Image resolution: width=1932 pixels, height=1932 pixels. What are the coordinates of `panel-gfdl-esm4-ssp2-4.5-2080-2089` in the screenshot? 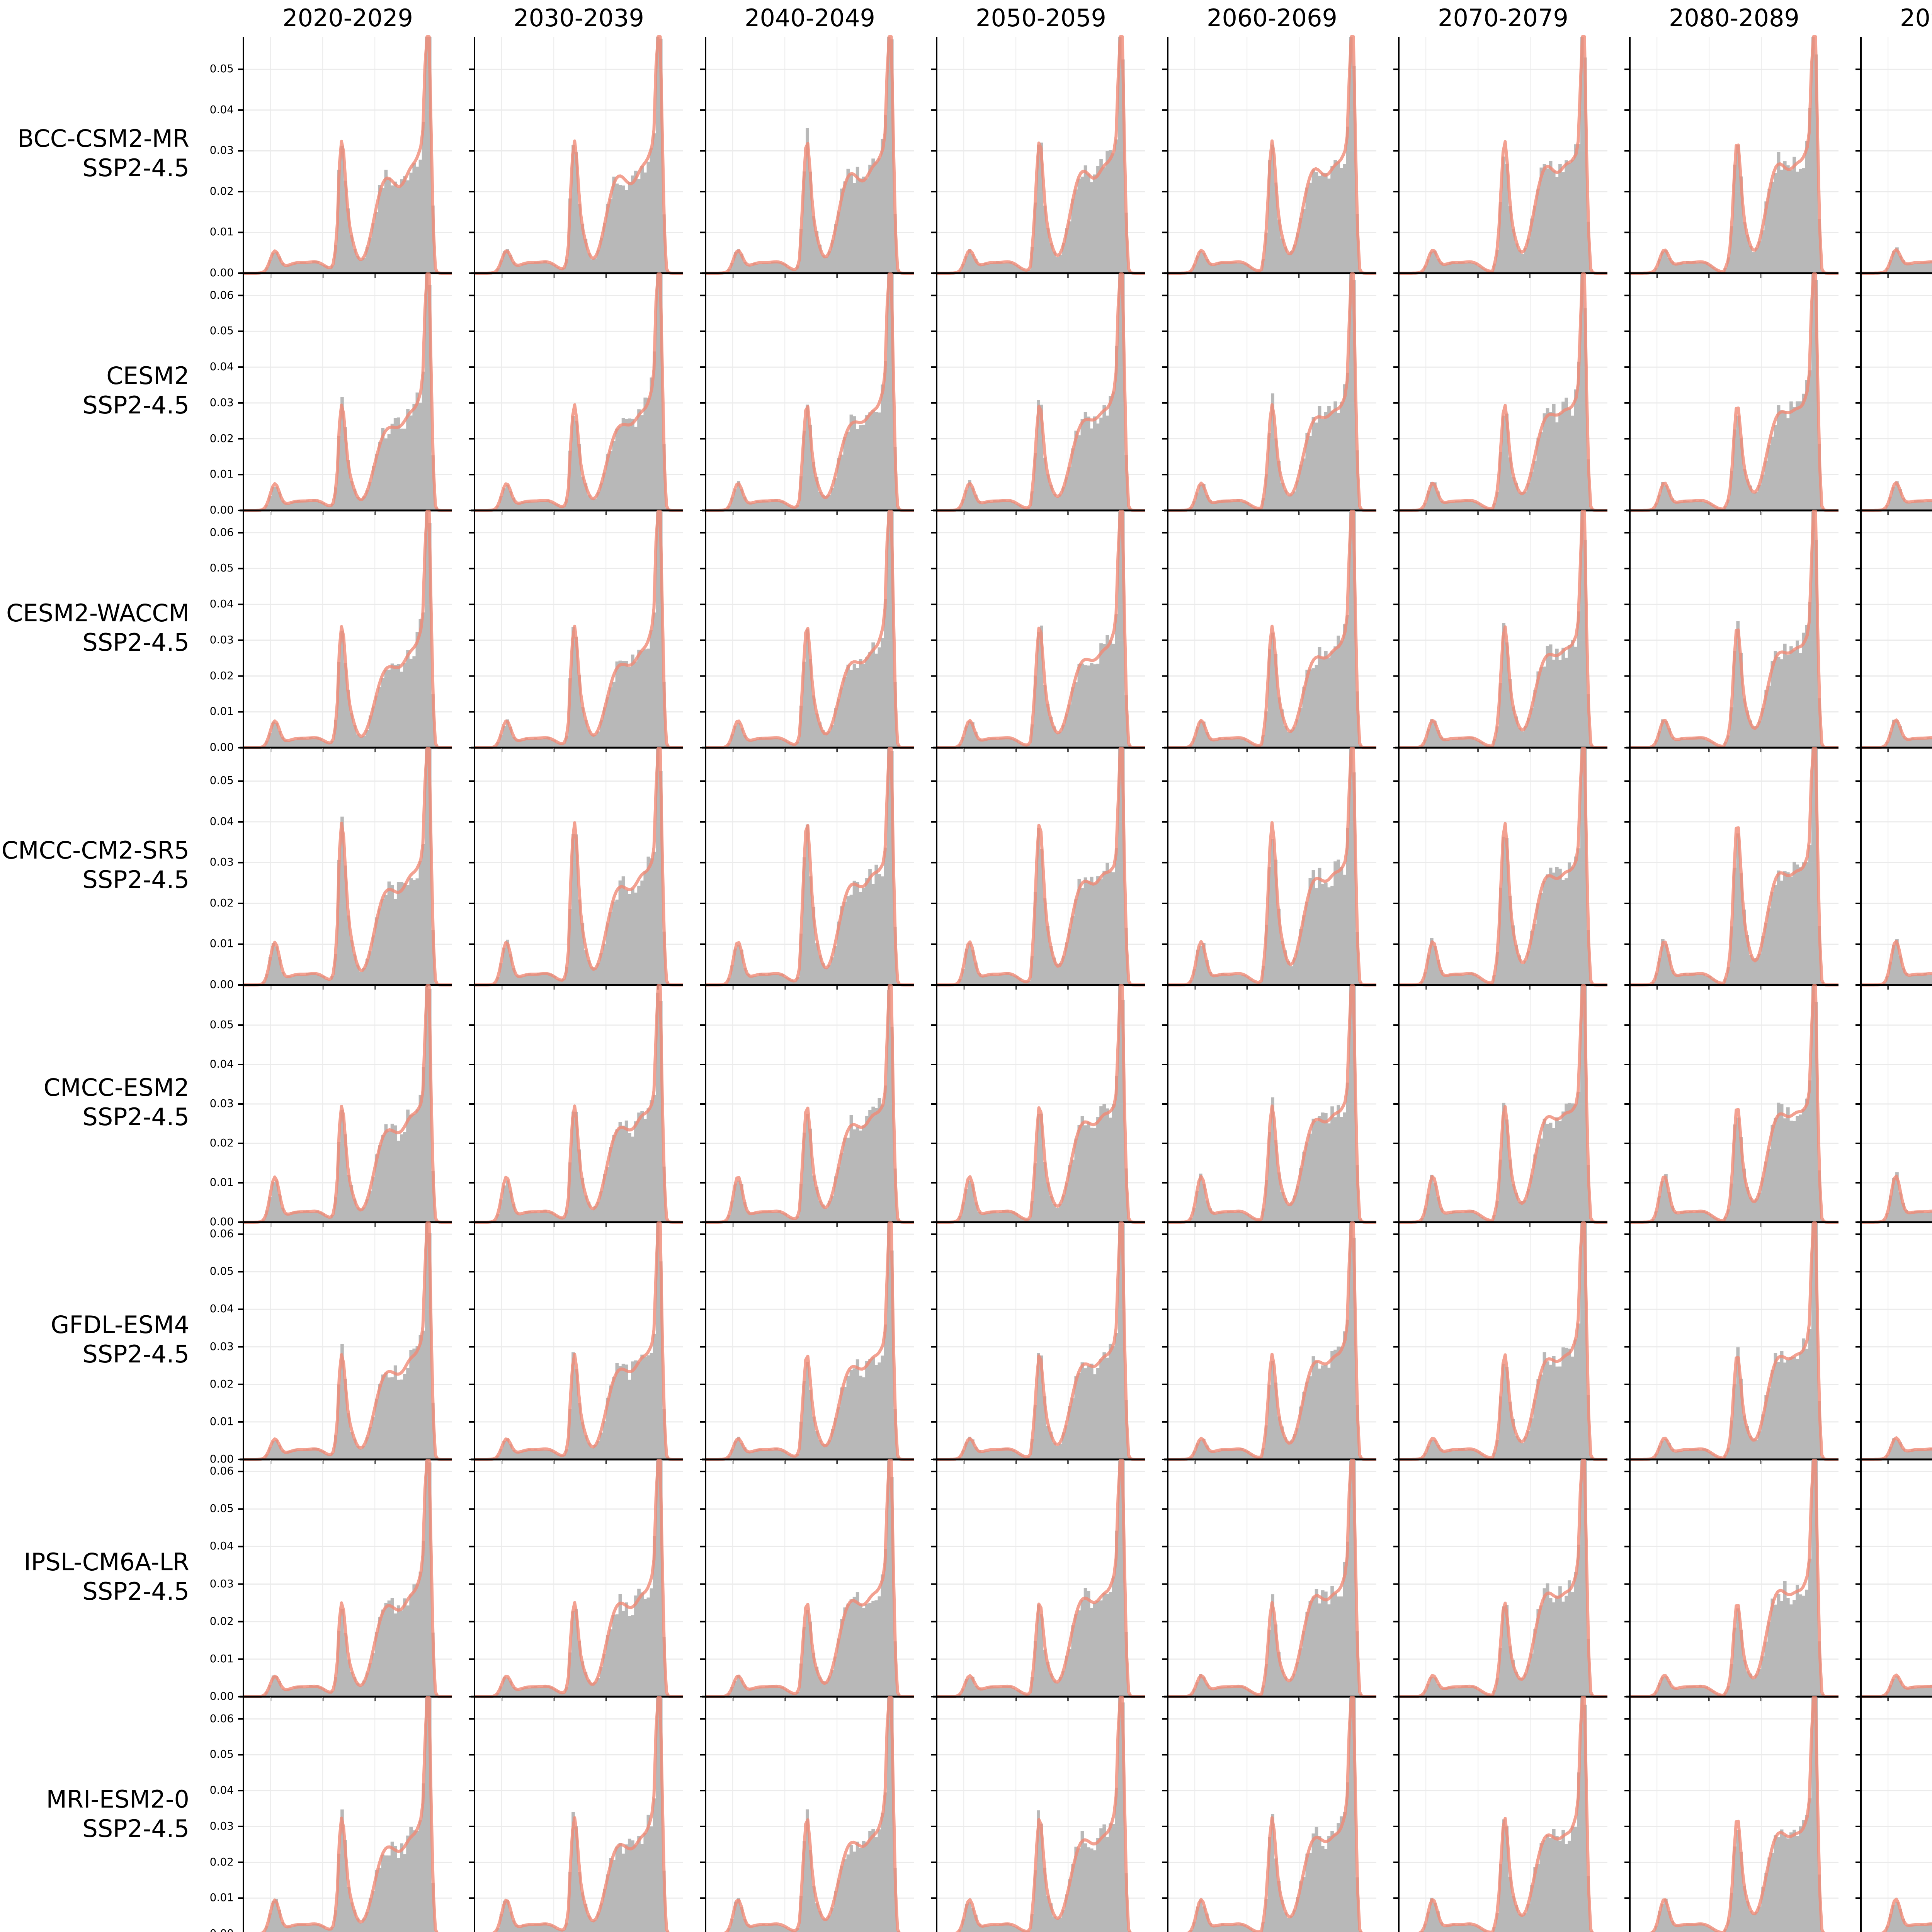 It's located at (1731, 1342).